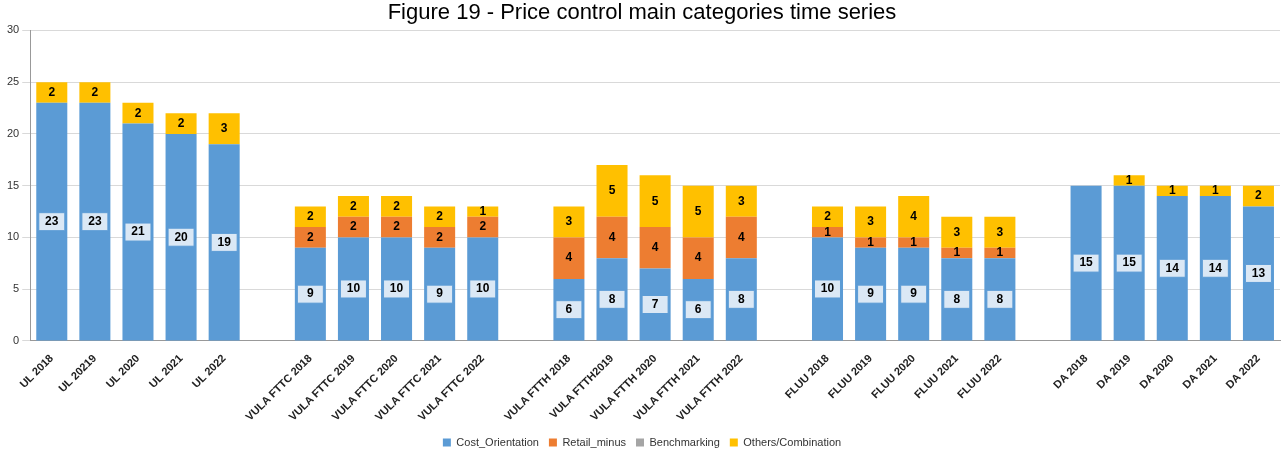 The width and height of the screenshot is (1284, 460). I want to click on legend-label: Retail_minus, so click(594, 441).